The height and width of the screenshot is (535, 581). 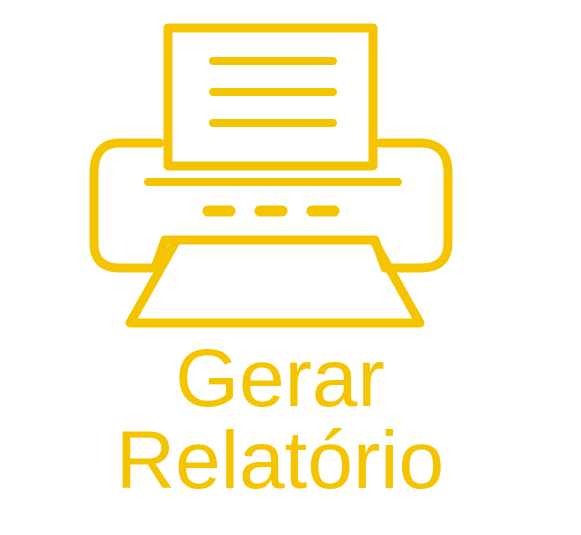 I want to click on paper-sheet, so click(x=270, y=97).